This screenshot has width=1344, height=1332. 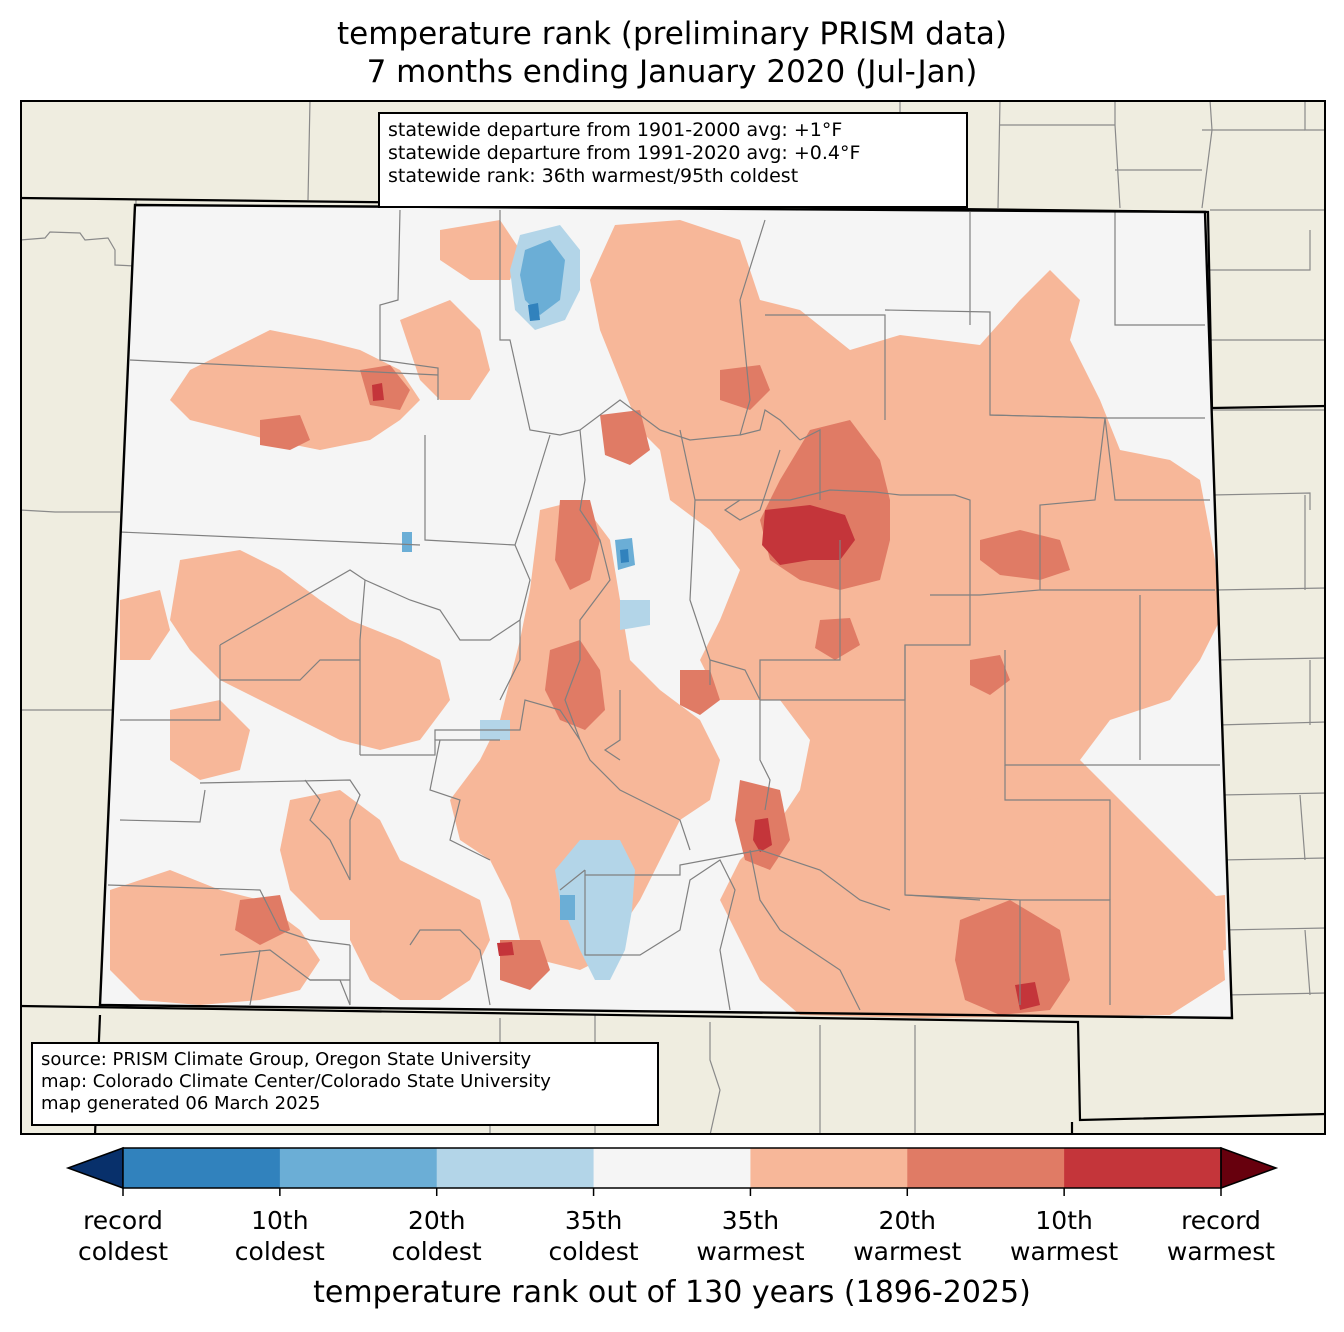 I want to click on colorbar-tick-label: 35th coldest, so click(x=594, y=1236).